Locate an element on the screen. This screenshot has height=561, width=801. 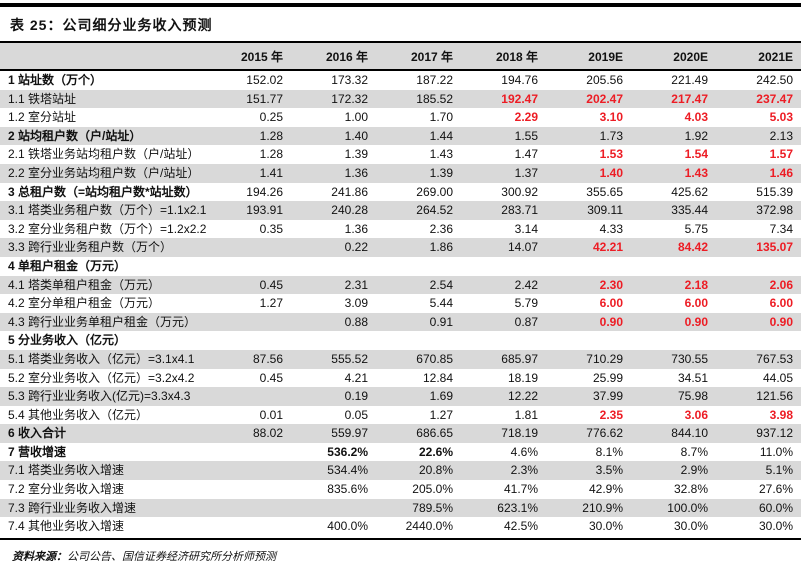
cell: 241.86 is located at coordinates (349, 191).